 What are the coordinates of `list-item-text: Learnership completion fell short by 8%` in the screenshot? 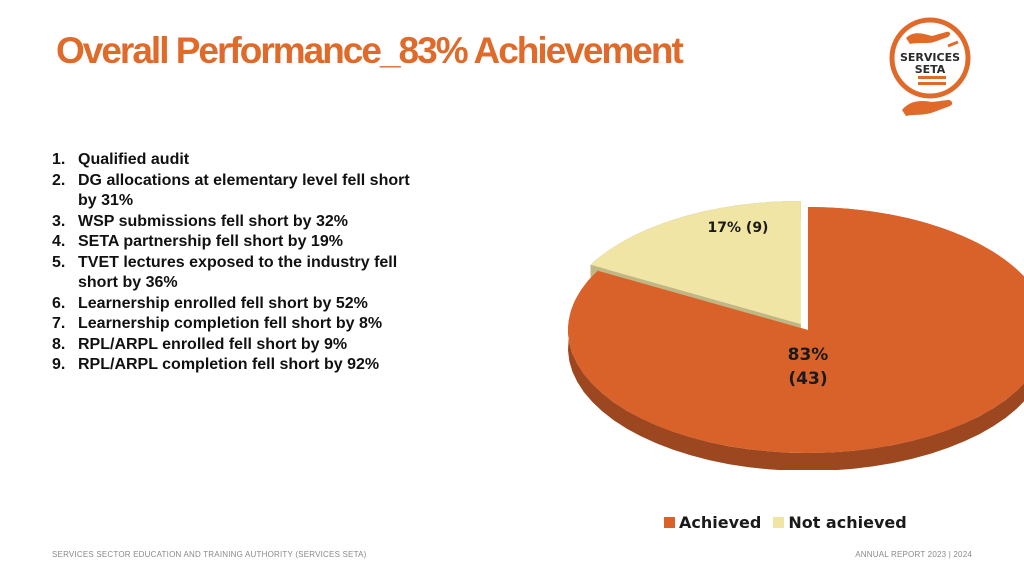 It's located at (230, 323).